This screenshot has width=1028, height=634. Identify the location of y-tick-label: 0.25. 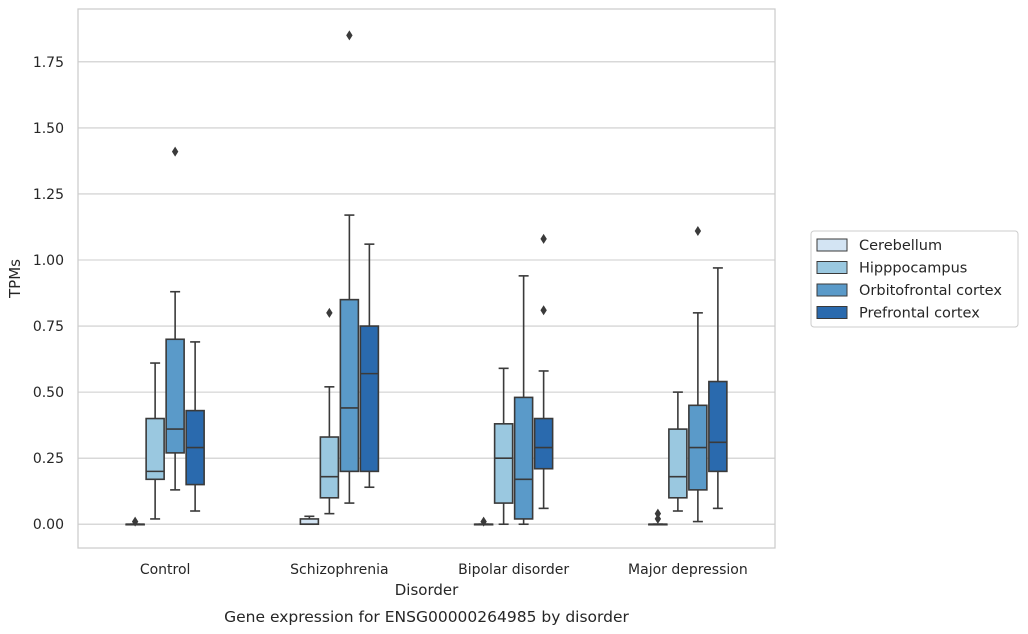
(48, 459).